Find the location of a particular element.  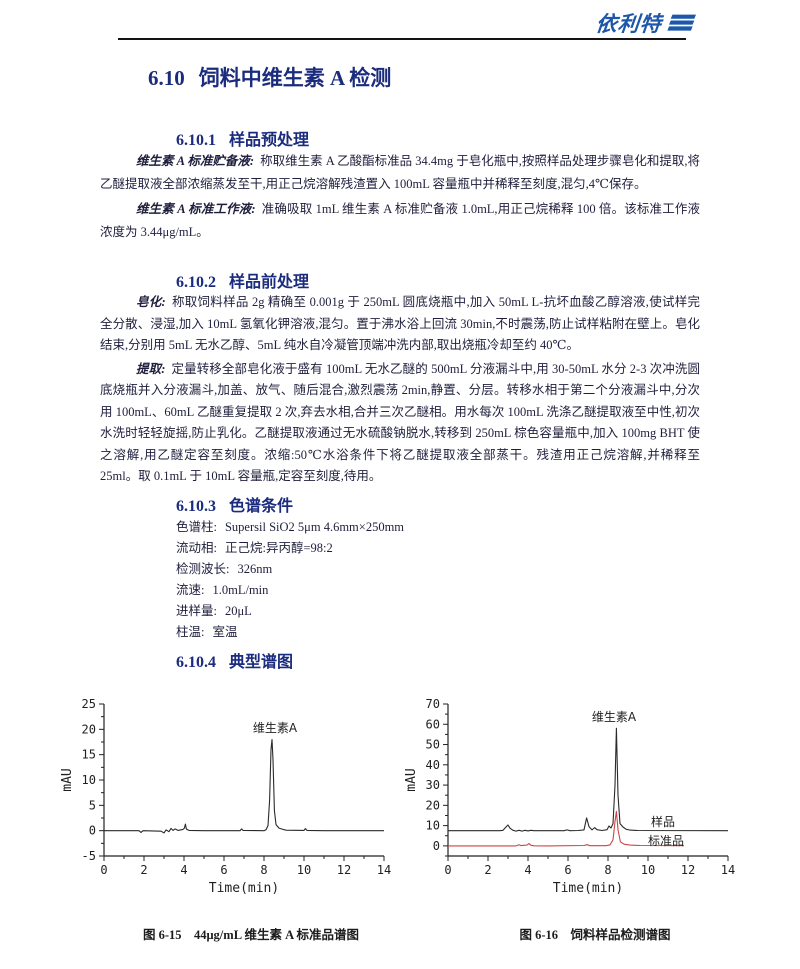

section-number: 6.10.4 is located at coordinates (196, 662).